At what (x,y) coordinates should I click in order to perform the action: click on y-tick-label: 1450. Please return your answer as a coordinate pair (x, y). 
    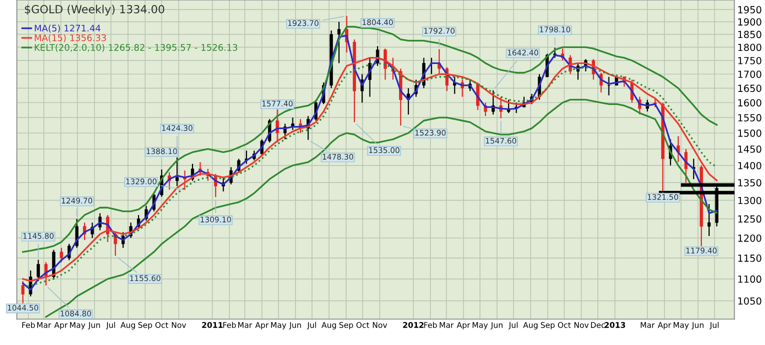
    Looking at the image, I should click on (750, 149).